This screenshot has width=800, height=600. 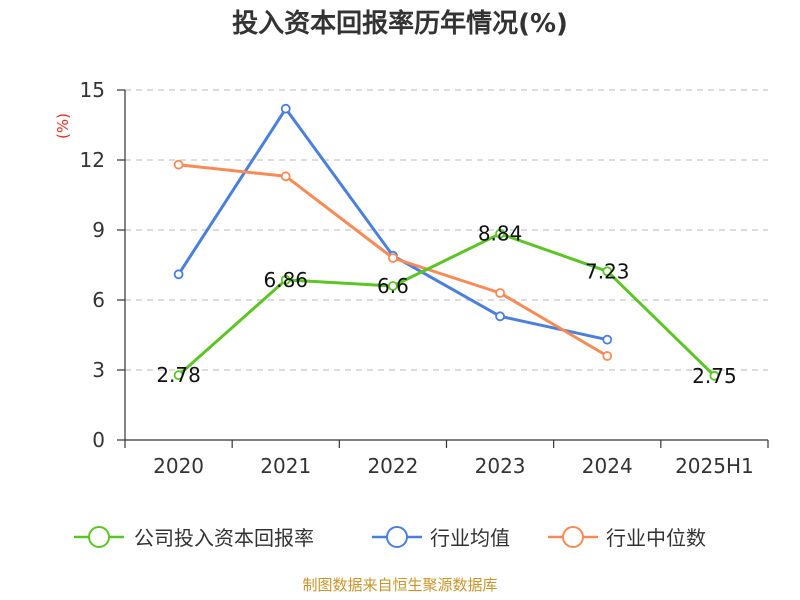 I want to click on x-tick-label: 2021, so click(x=285, y=466).